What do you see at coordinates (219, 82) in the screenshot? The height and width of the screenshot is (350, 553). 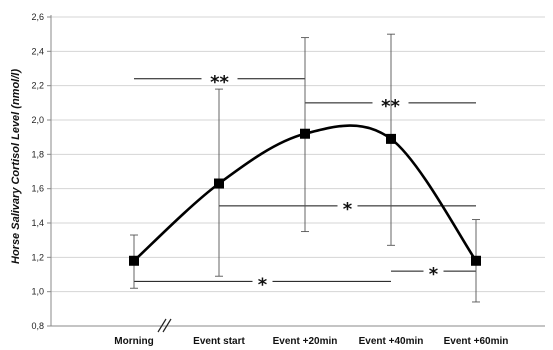 I see `significance-label: **` at bounding box center [219, 82].